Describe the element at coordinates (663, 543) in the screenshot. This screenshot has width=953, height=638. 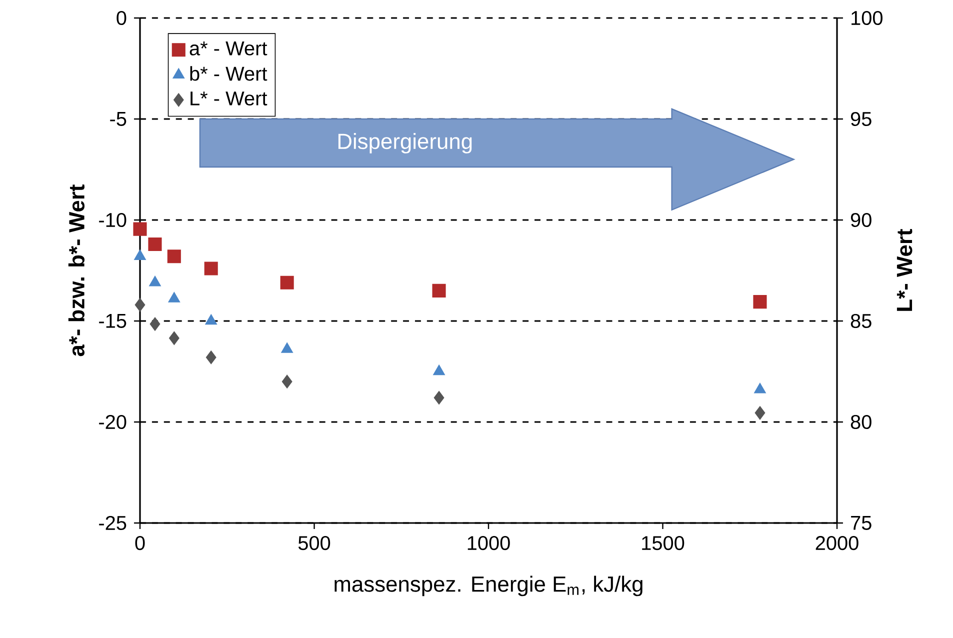
I see `x-tick-label: 1500` at that location.